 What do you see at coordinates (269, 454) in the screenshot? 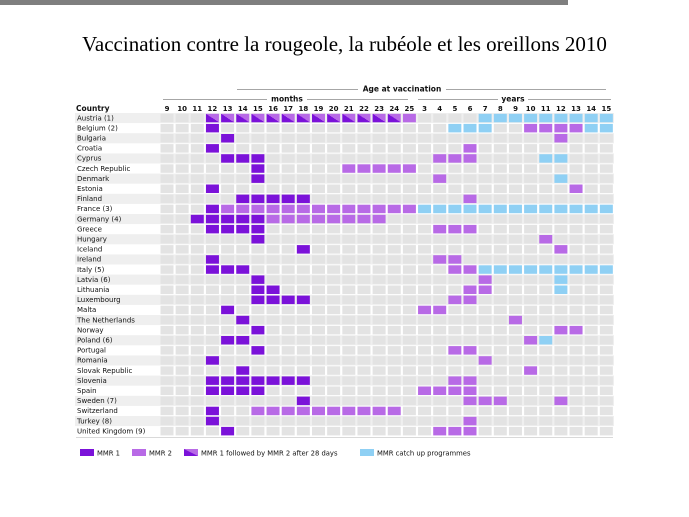
I see `legend-label-mf: MMR 1 followed by MMR 2 after 28 days` at bounding box center [269, 454].